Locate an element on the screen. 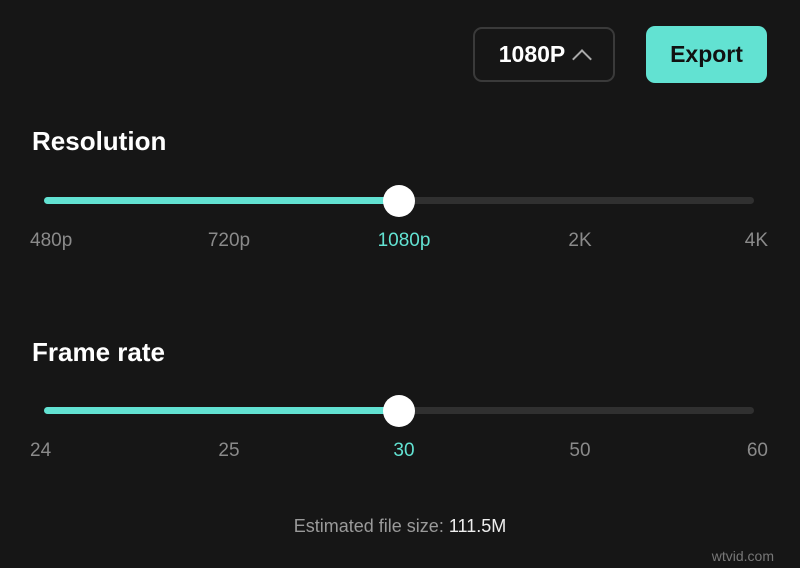 This screenshot has height=568, width=800. frame-rate-slider-thumb is located at coordinates (399, 410).